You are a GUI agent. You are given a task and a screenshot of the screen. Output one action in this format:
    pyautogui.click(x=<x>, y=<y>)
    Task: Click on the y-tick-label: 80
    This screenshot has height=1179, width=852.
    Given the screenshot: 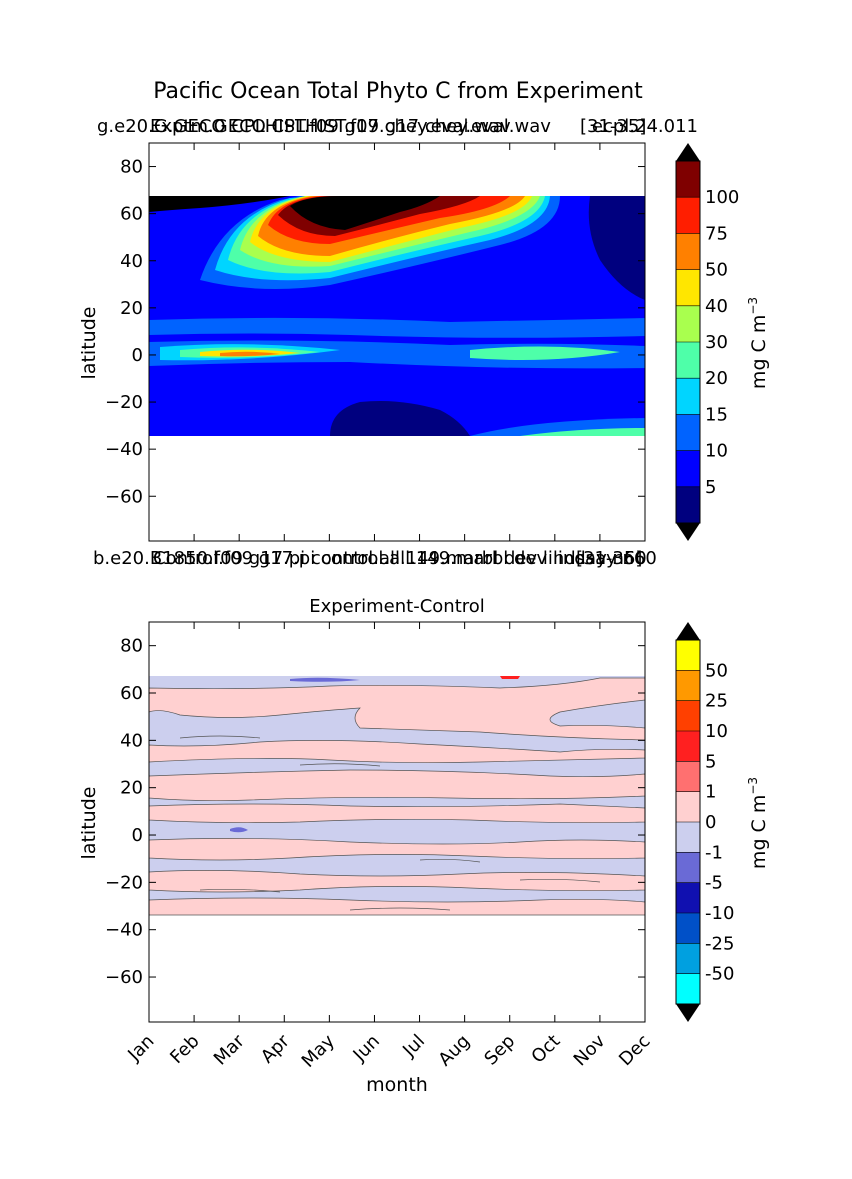 What is the action you would take?
    pyautogui.click(x=131, y=646)
    